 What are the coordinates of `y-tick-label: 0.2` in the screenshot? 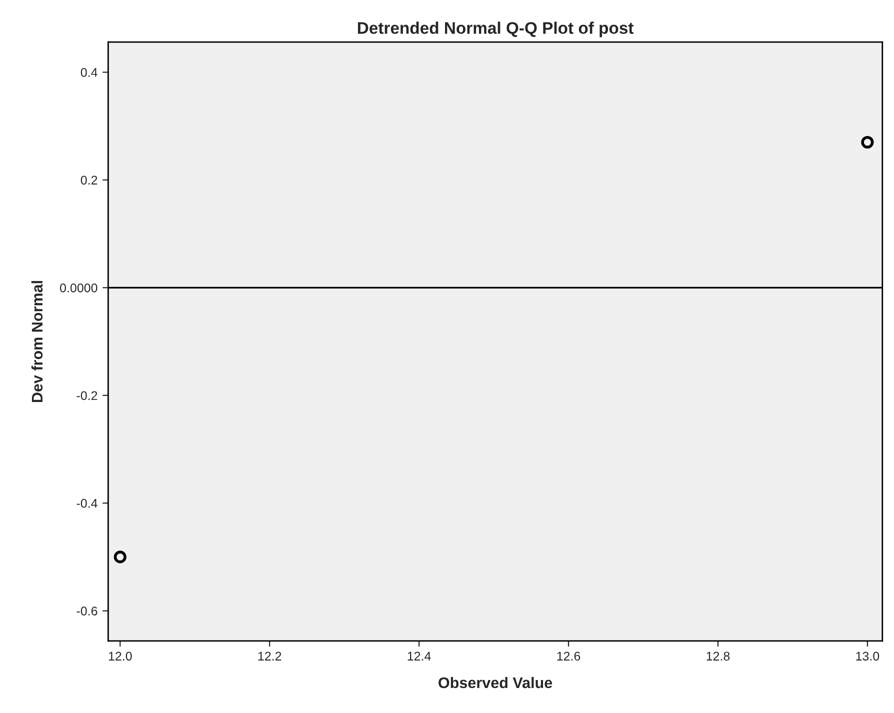 It's located at (89, 180).